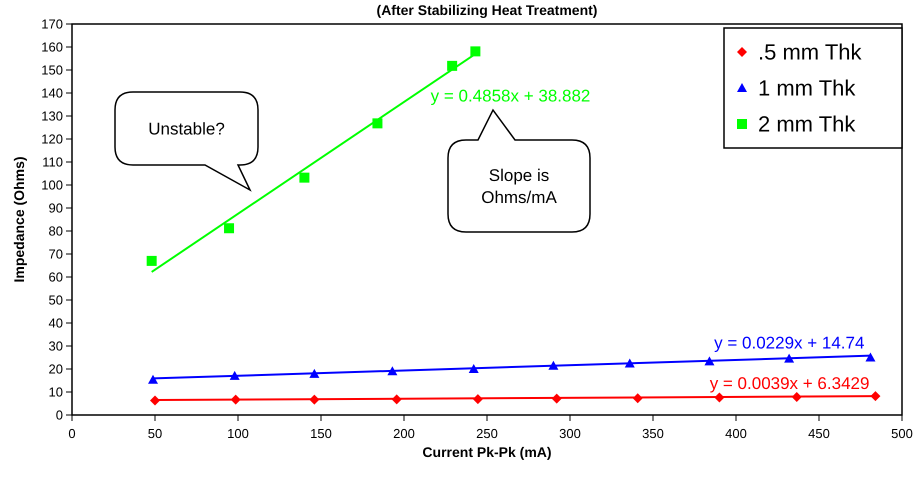 Image resolution: width=920 pixels, height=477 pixels. Describe the element at coordinates (55, 277) in the screenshot. I see `y-tick-label: 60` at that location.